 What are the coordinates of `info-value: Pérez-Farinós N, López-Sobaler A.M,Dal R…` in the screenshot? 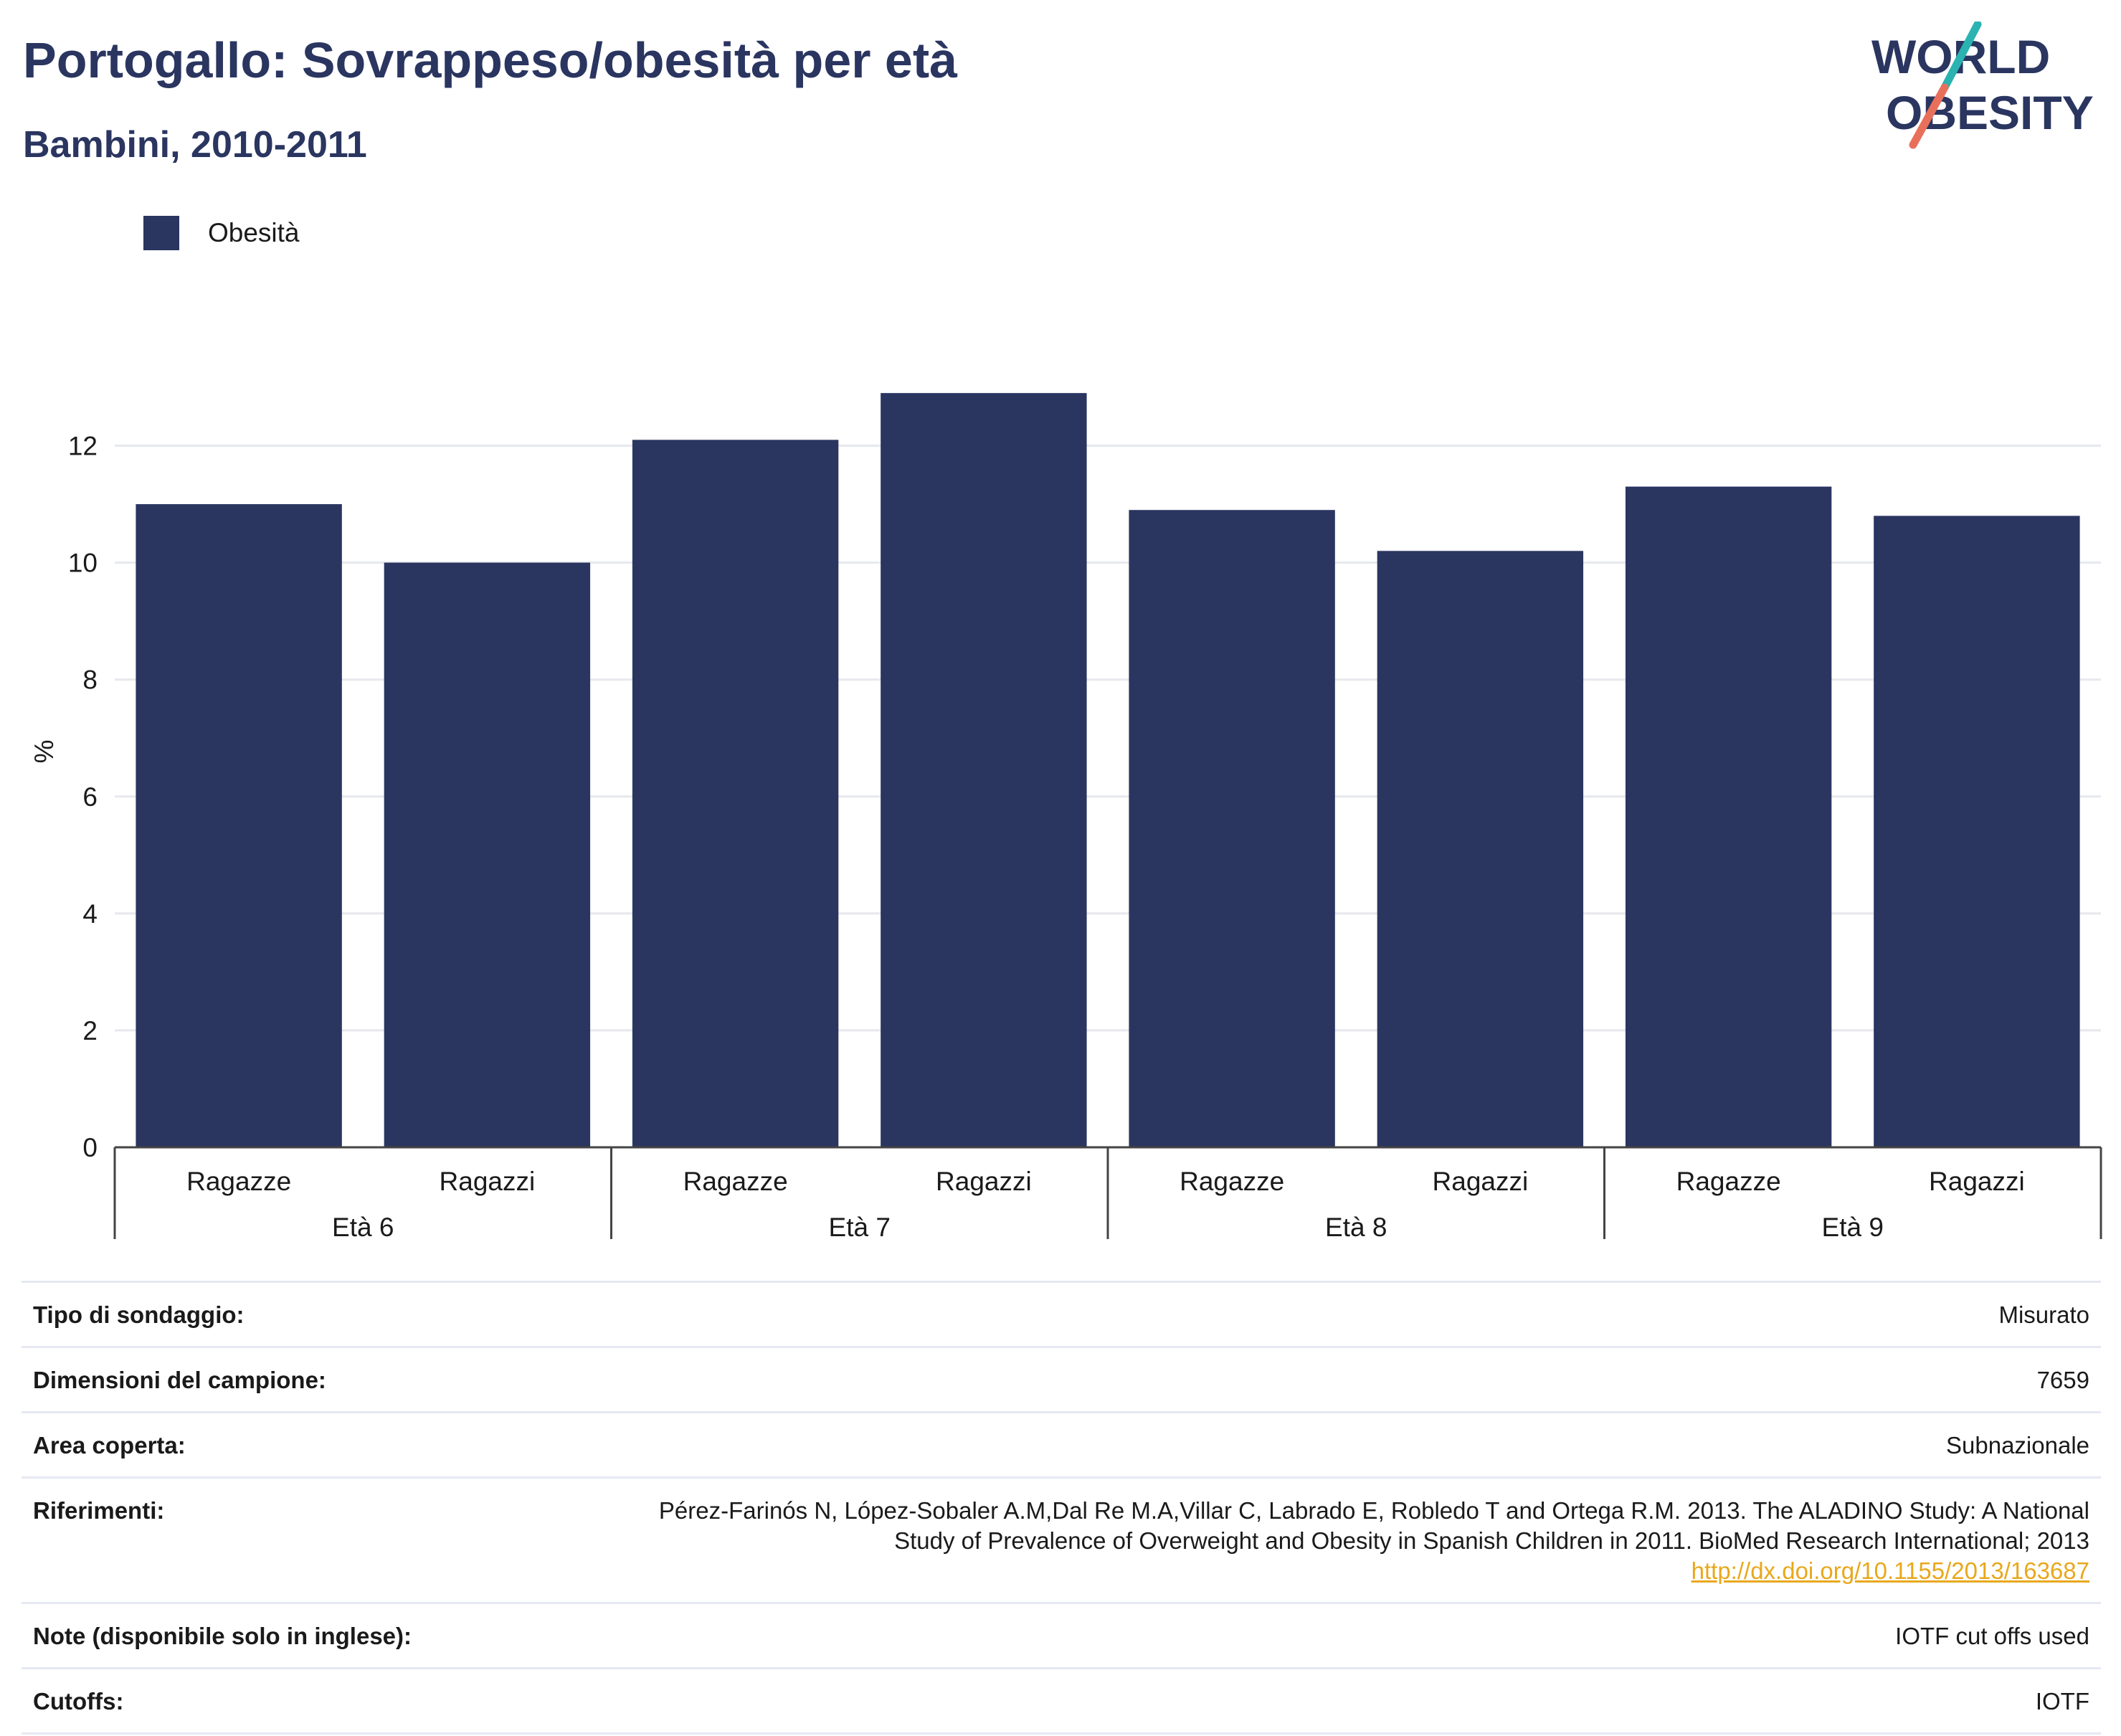 It's located at (1374, 1541).